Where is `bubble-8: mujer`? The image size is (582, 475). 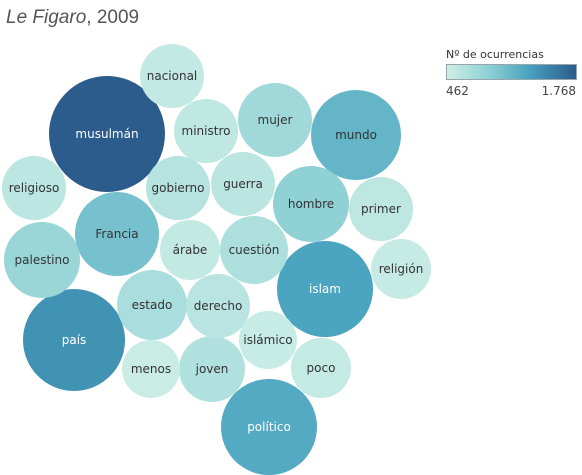
bubble-8: mujer is located at coordinates (275, 120).